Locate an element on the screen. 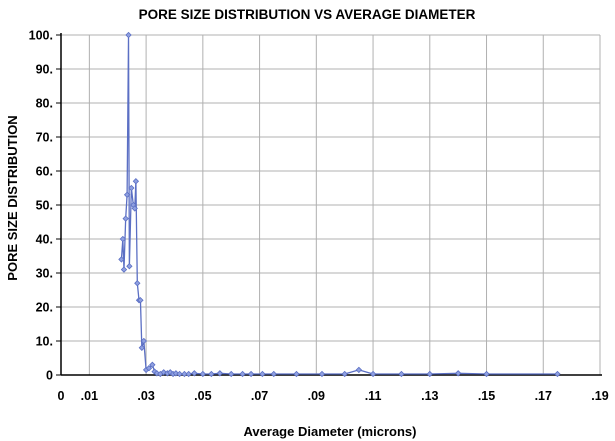 The width and height of the screenshot is (615, 441). x-tick-label: .11 is located at coordinates (373, 396).